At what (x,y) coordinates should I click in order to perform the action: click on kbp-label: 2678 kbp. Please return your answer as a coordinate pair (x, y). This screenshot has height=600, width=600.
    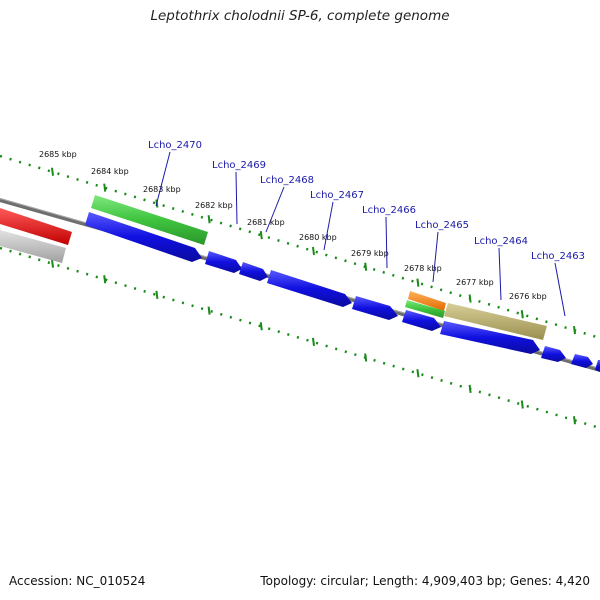
    Looking at the image, I should click on (423, 268).